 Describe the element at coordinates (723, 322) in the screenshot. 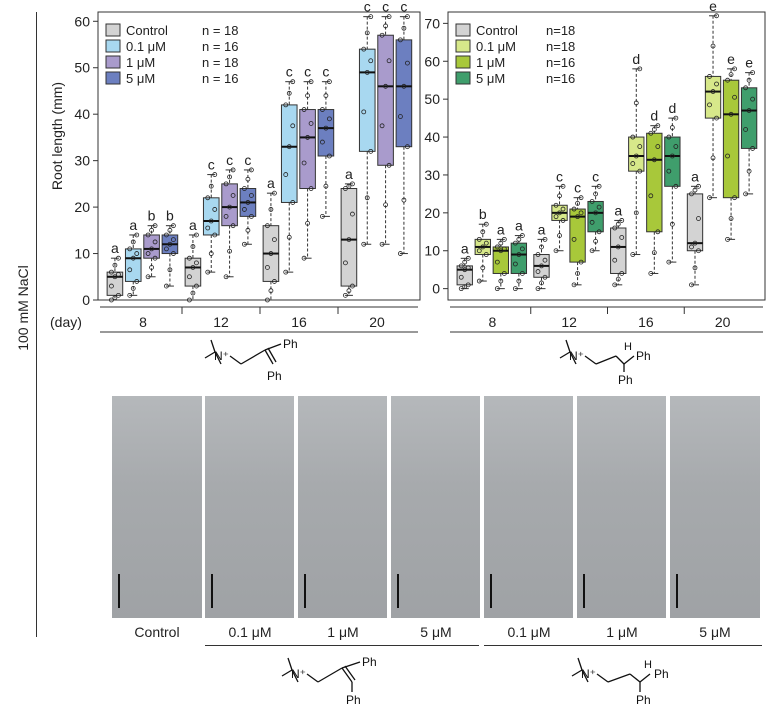

I see `day-tick-label: 20` at that location.